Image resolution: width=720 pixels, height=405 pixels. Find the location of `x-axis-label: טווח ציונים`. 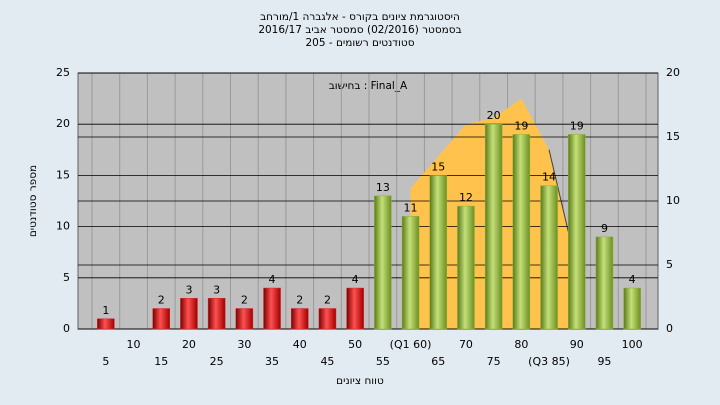

x-axis-label: טווח ציונים is located at coordinates (360, 381).